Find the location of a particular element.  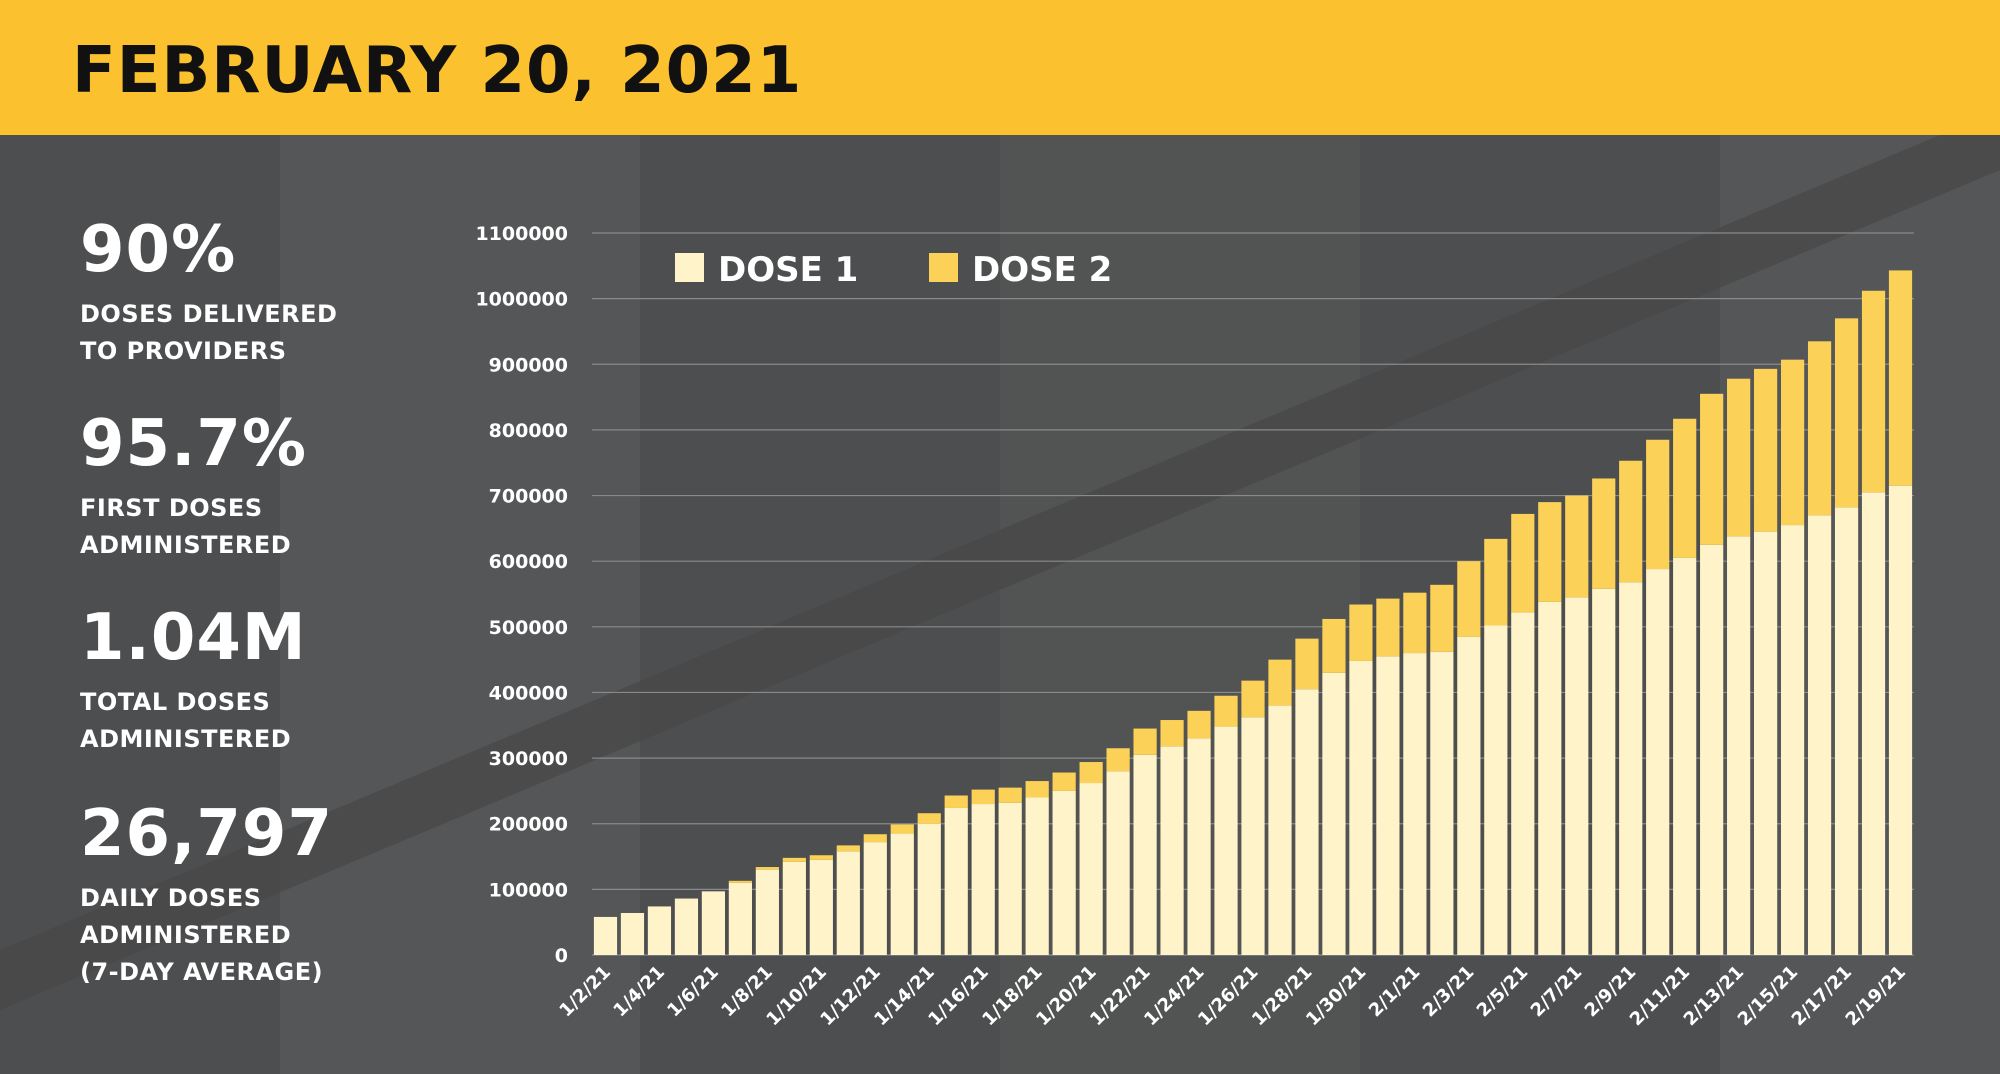

stat-doses-delivered: 90% DOSES DELIVERED TO PROVIDERS is located at coordinates (208, 294).